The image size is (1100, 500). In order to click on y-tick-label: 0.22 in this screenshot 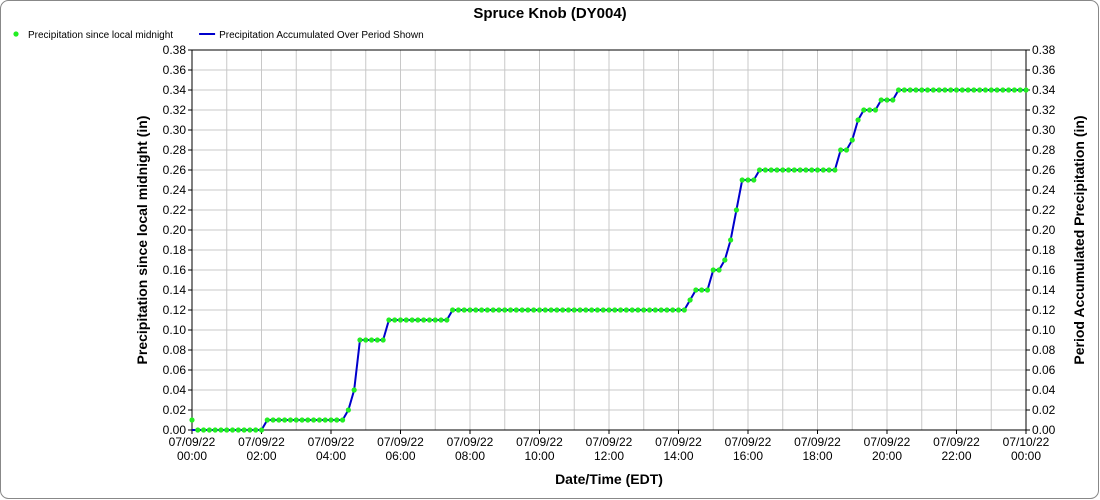, I will do `click(175, 210)`.